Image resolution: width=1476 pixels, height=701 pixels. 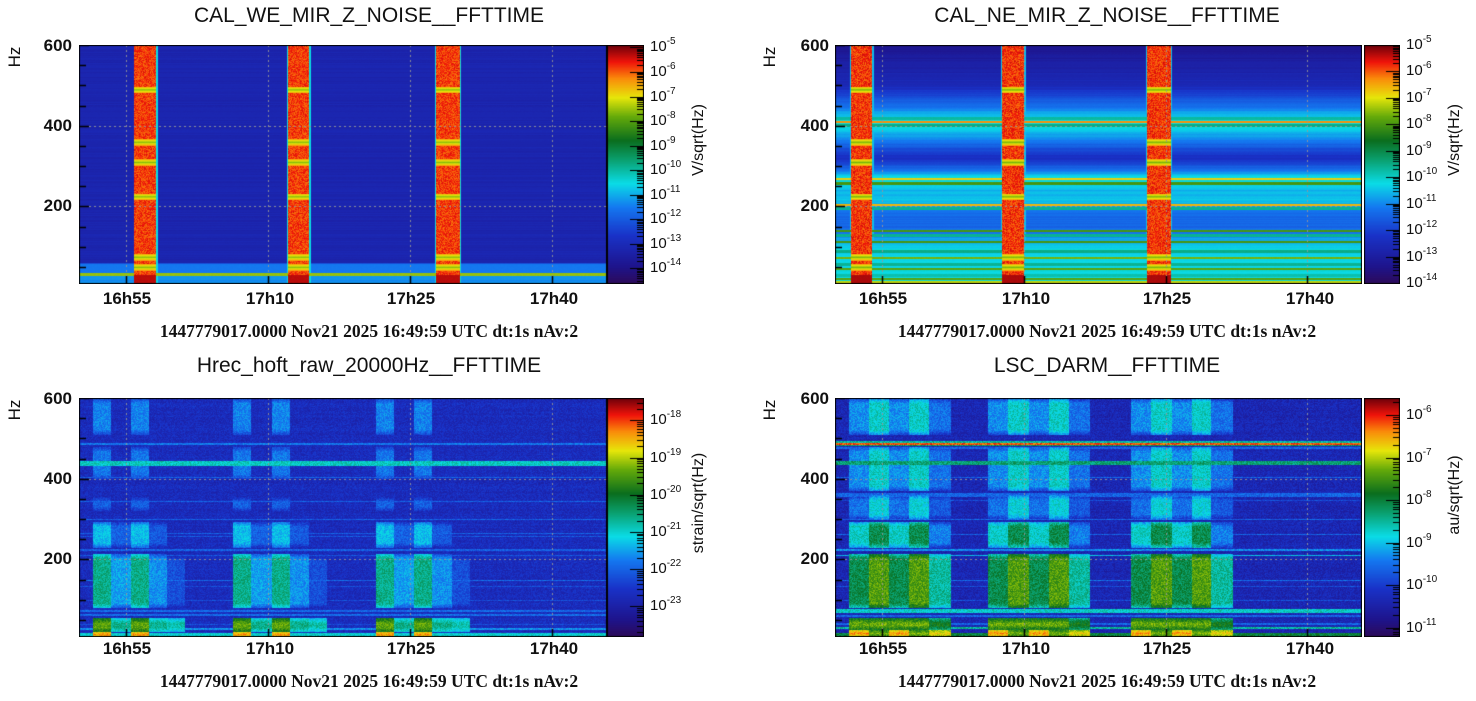 I want to click on colorbar-tick-label: 10⁻¹³, so click(x=1422, y=255).